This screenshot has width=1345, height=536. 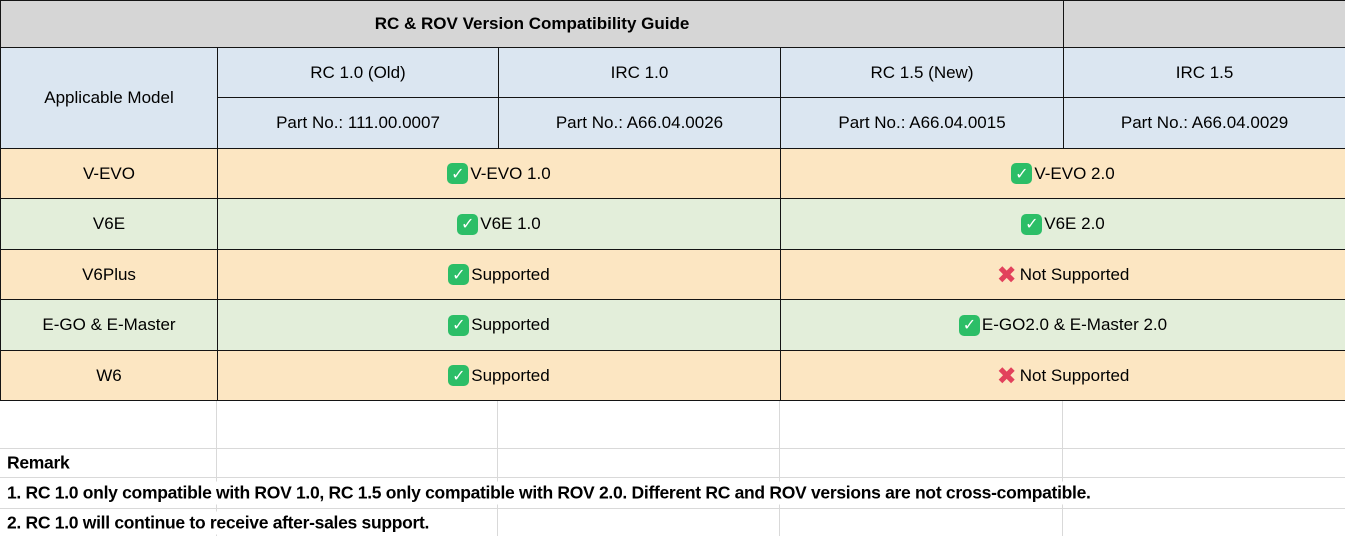 I want to click on support-label: V6E 2.0, so click(x=1074, y=223).